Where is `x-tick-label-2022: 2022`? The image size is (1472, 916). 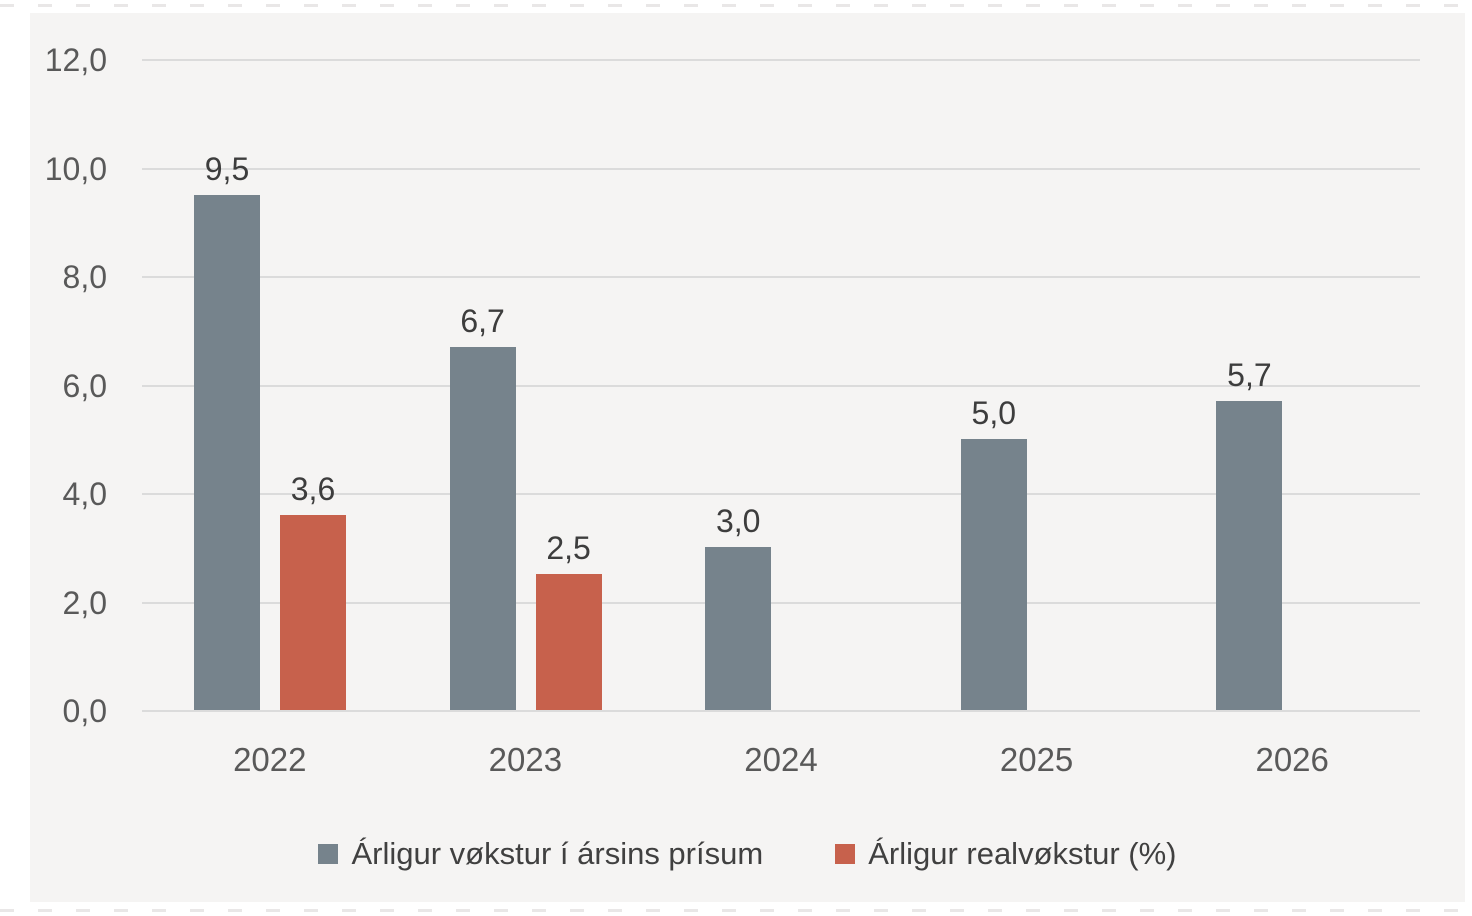 x-tick-label-2022: 2022 is located at coordinates (270, 759).